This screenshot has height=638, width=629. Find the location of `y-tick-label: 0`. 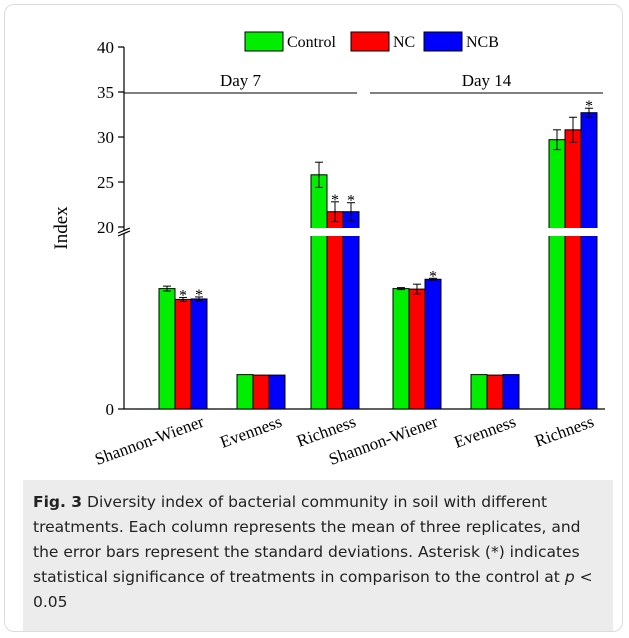

y-tick-label: 0 is located at coordinates (110, 409).